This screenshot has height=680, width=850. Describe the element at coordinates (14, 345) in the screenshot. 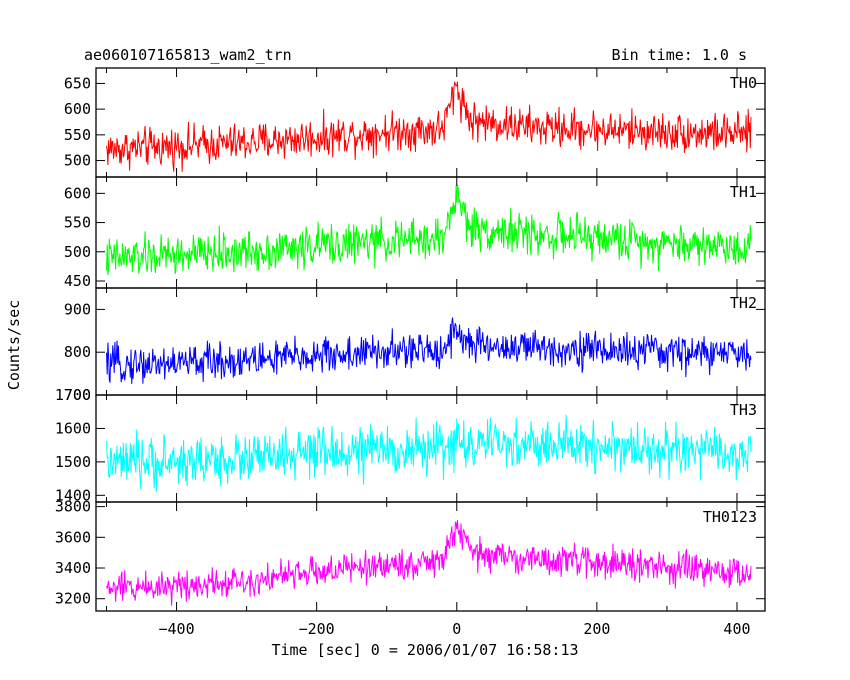

I see `y-axis-label: Counts/sec` at that location.